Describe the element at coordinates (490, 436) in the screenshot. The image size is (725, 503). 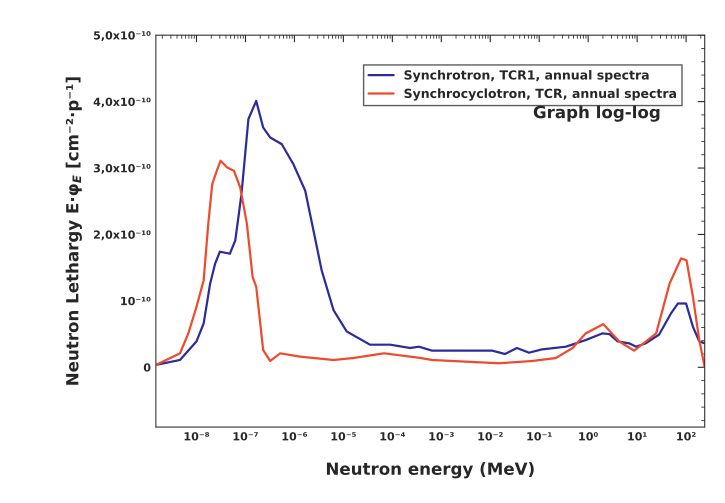
I see `x-tick-label: 10⁻²` at that location.